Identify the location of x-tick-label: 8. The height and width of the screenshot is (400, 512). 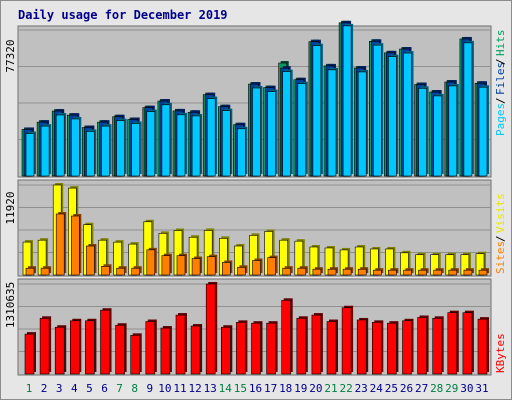
(134, 388).